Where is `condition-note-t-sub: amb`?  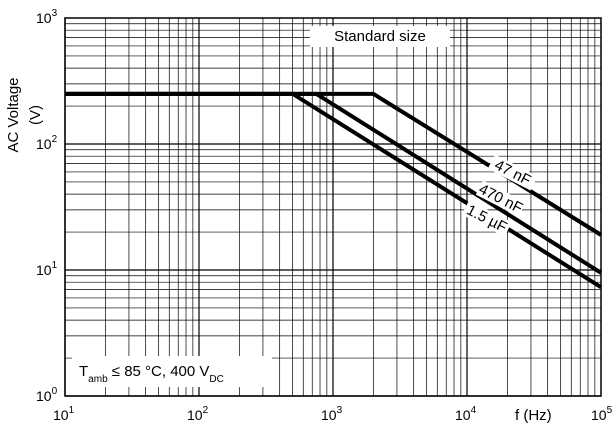 condition-note-t-sub: amb is located at coordinates (98, 379).